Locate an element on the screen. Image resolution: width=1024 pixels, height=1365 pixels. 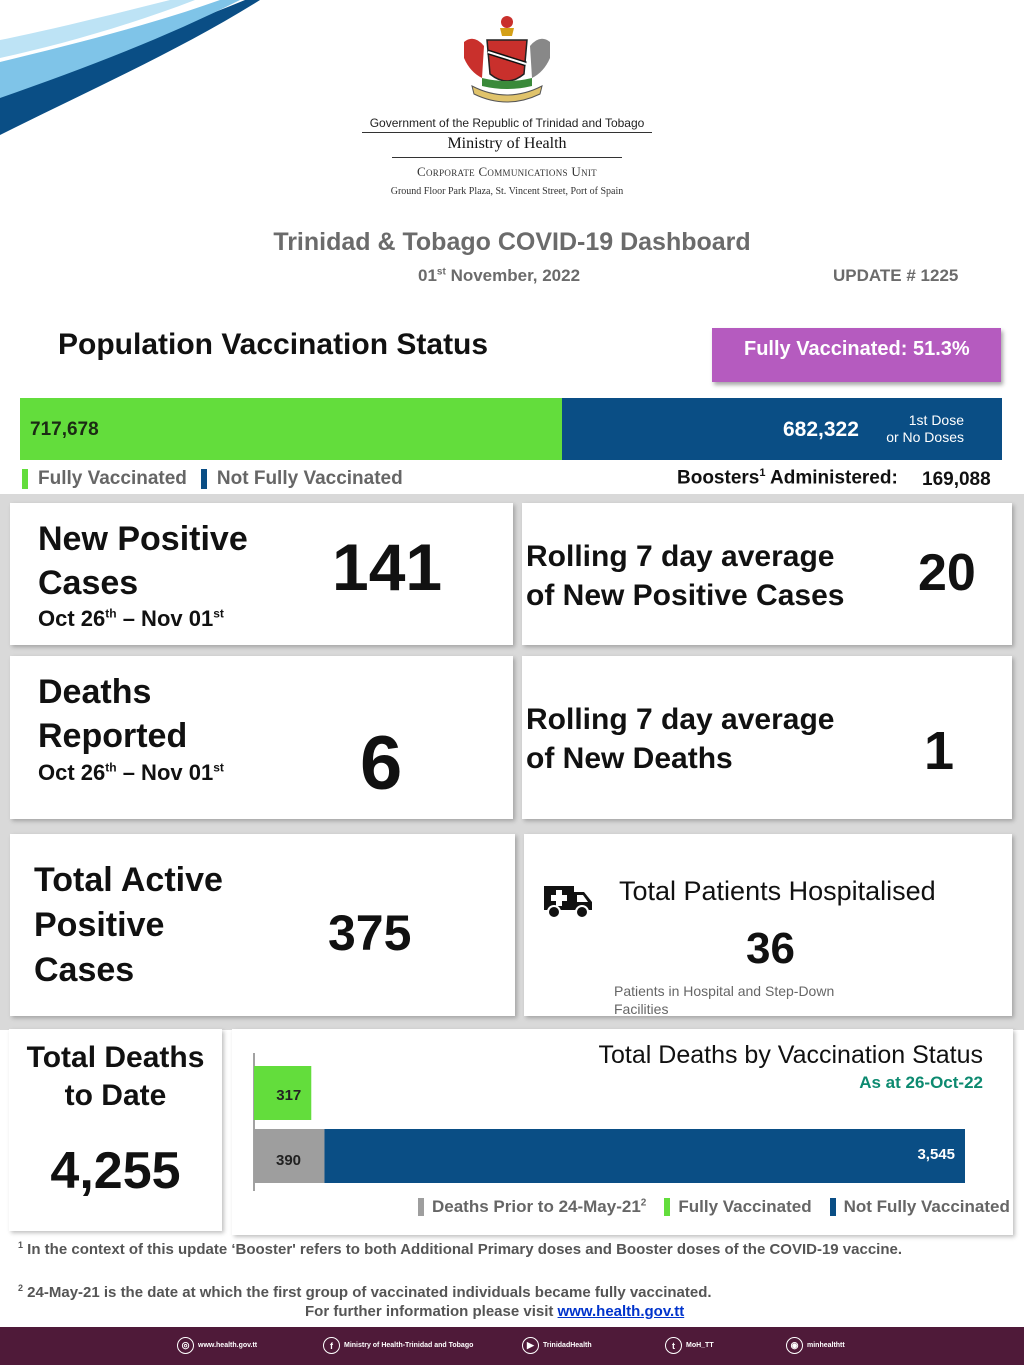
footer-instagram: ◉ minhealthtt is located at coordinates (815, 1345).